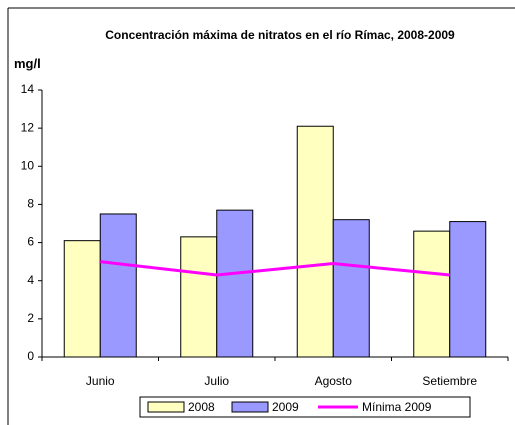  I want to click on y-tick-label: 14, so click(28, 89).